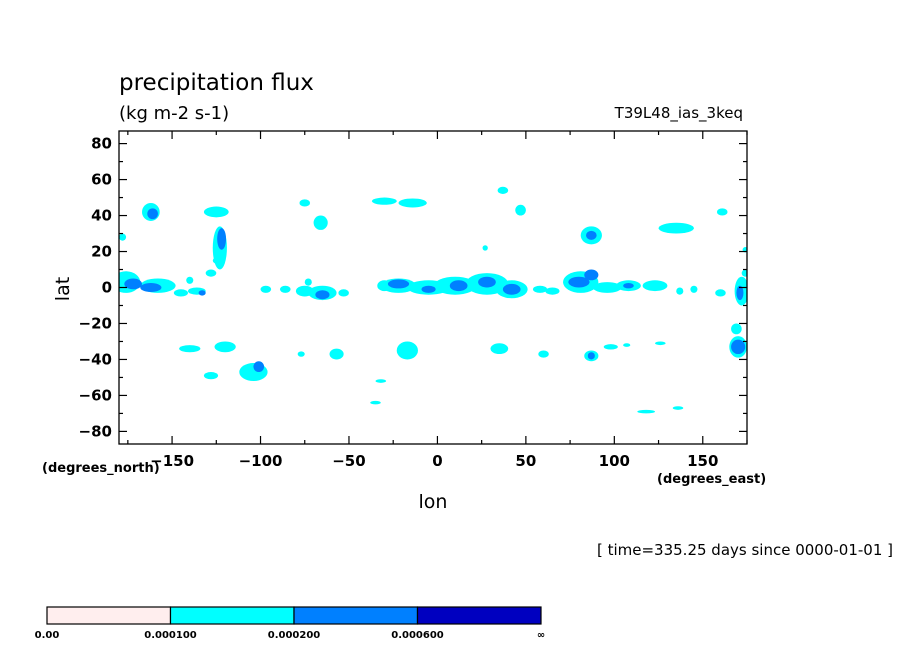 The height and width of the screenshot is (654, 904). Describe the element at coordinates (216, 83) in the screenshot. I see `chart-title: precipitation flux` at that location.